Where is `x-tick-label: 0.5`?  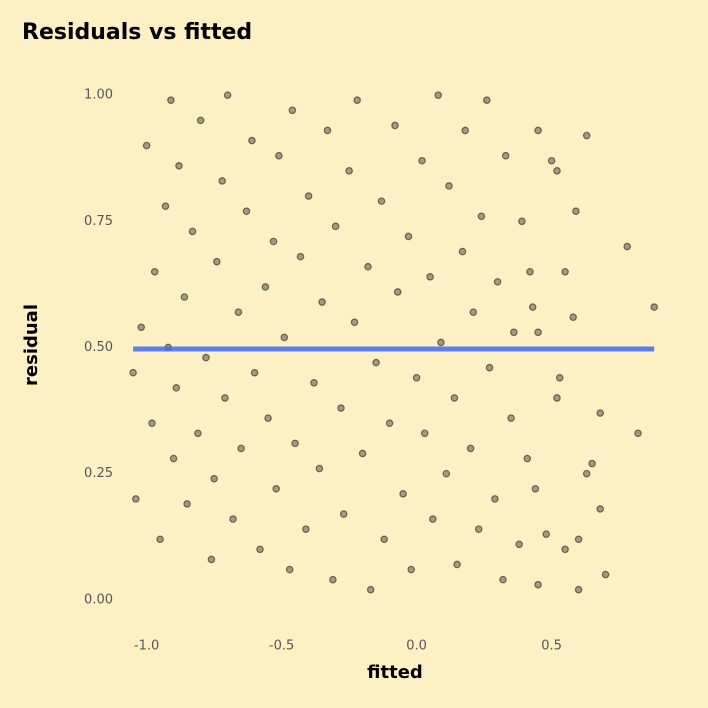 x-tick-label: 0.5 is located at coordinates (551, 646).